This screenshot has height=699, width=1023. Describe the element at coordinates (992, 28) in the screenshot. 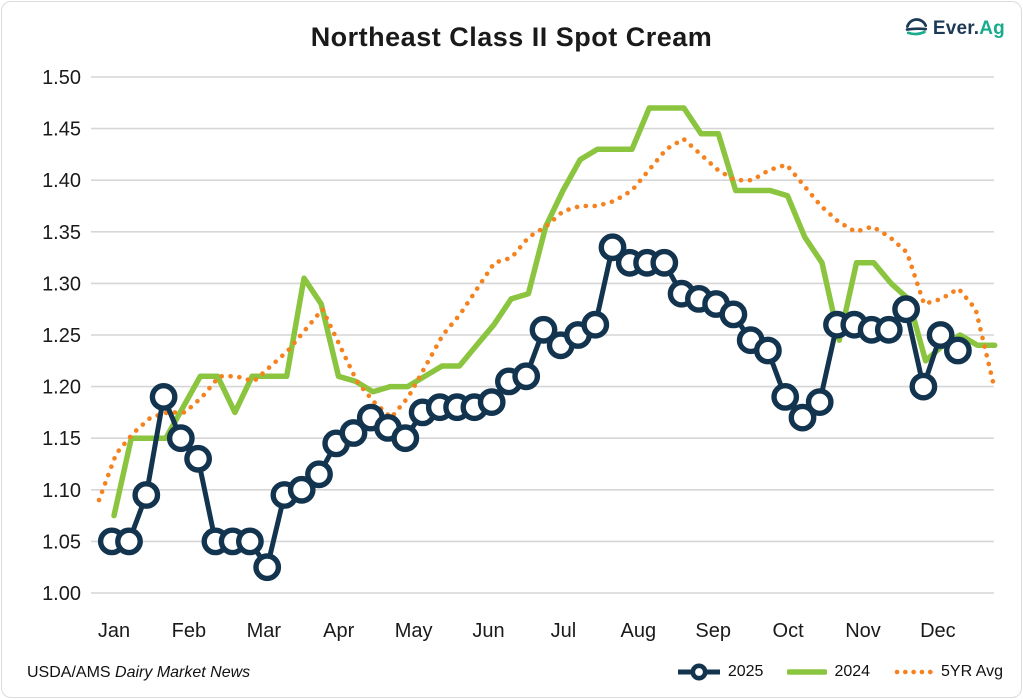

I see `logo-text-ag: Ag` at that location.